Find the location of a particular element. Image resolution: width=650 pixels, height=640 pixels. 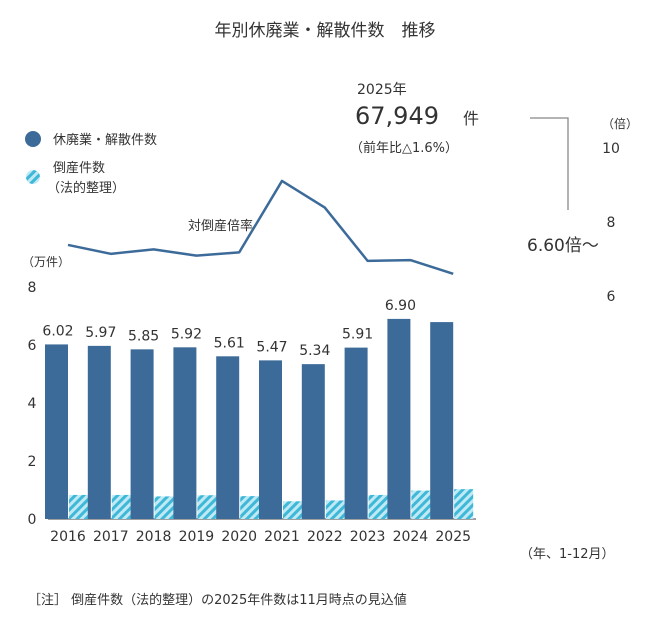

right-axis-unit: （倍） is located at coordinates (620, 123).